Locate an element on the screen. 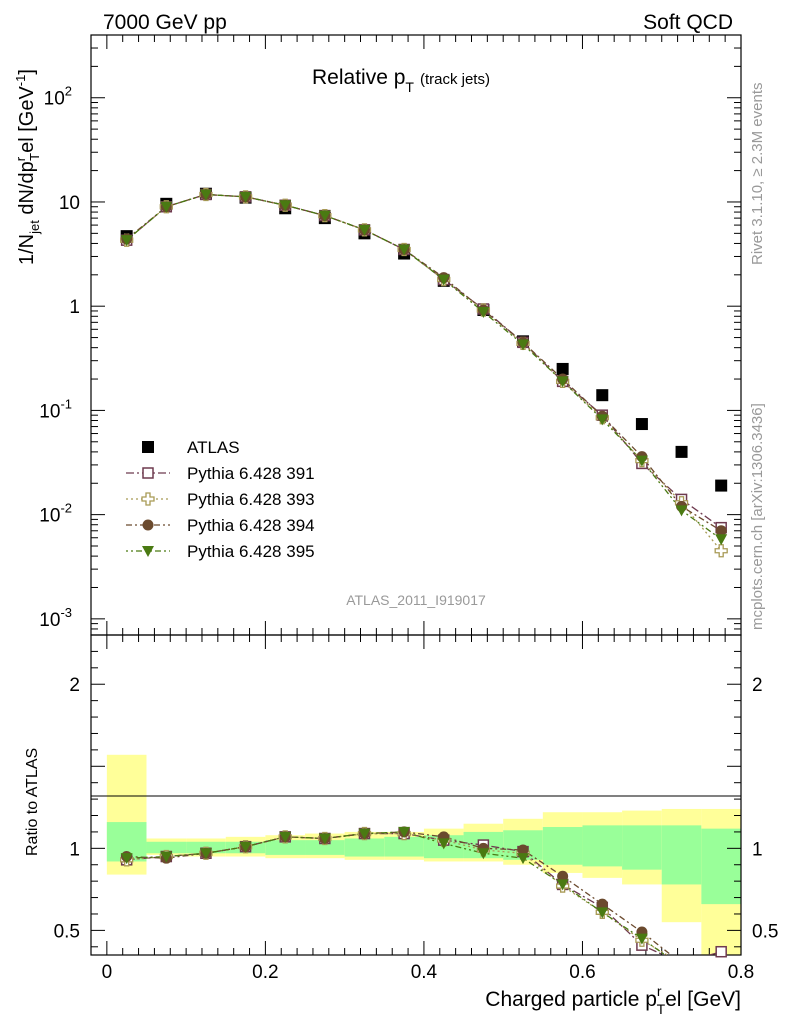 This screenshot has width=786, height=1024. x-tick-label: 0.2 is located at coordinates (265, 972).